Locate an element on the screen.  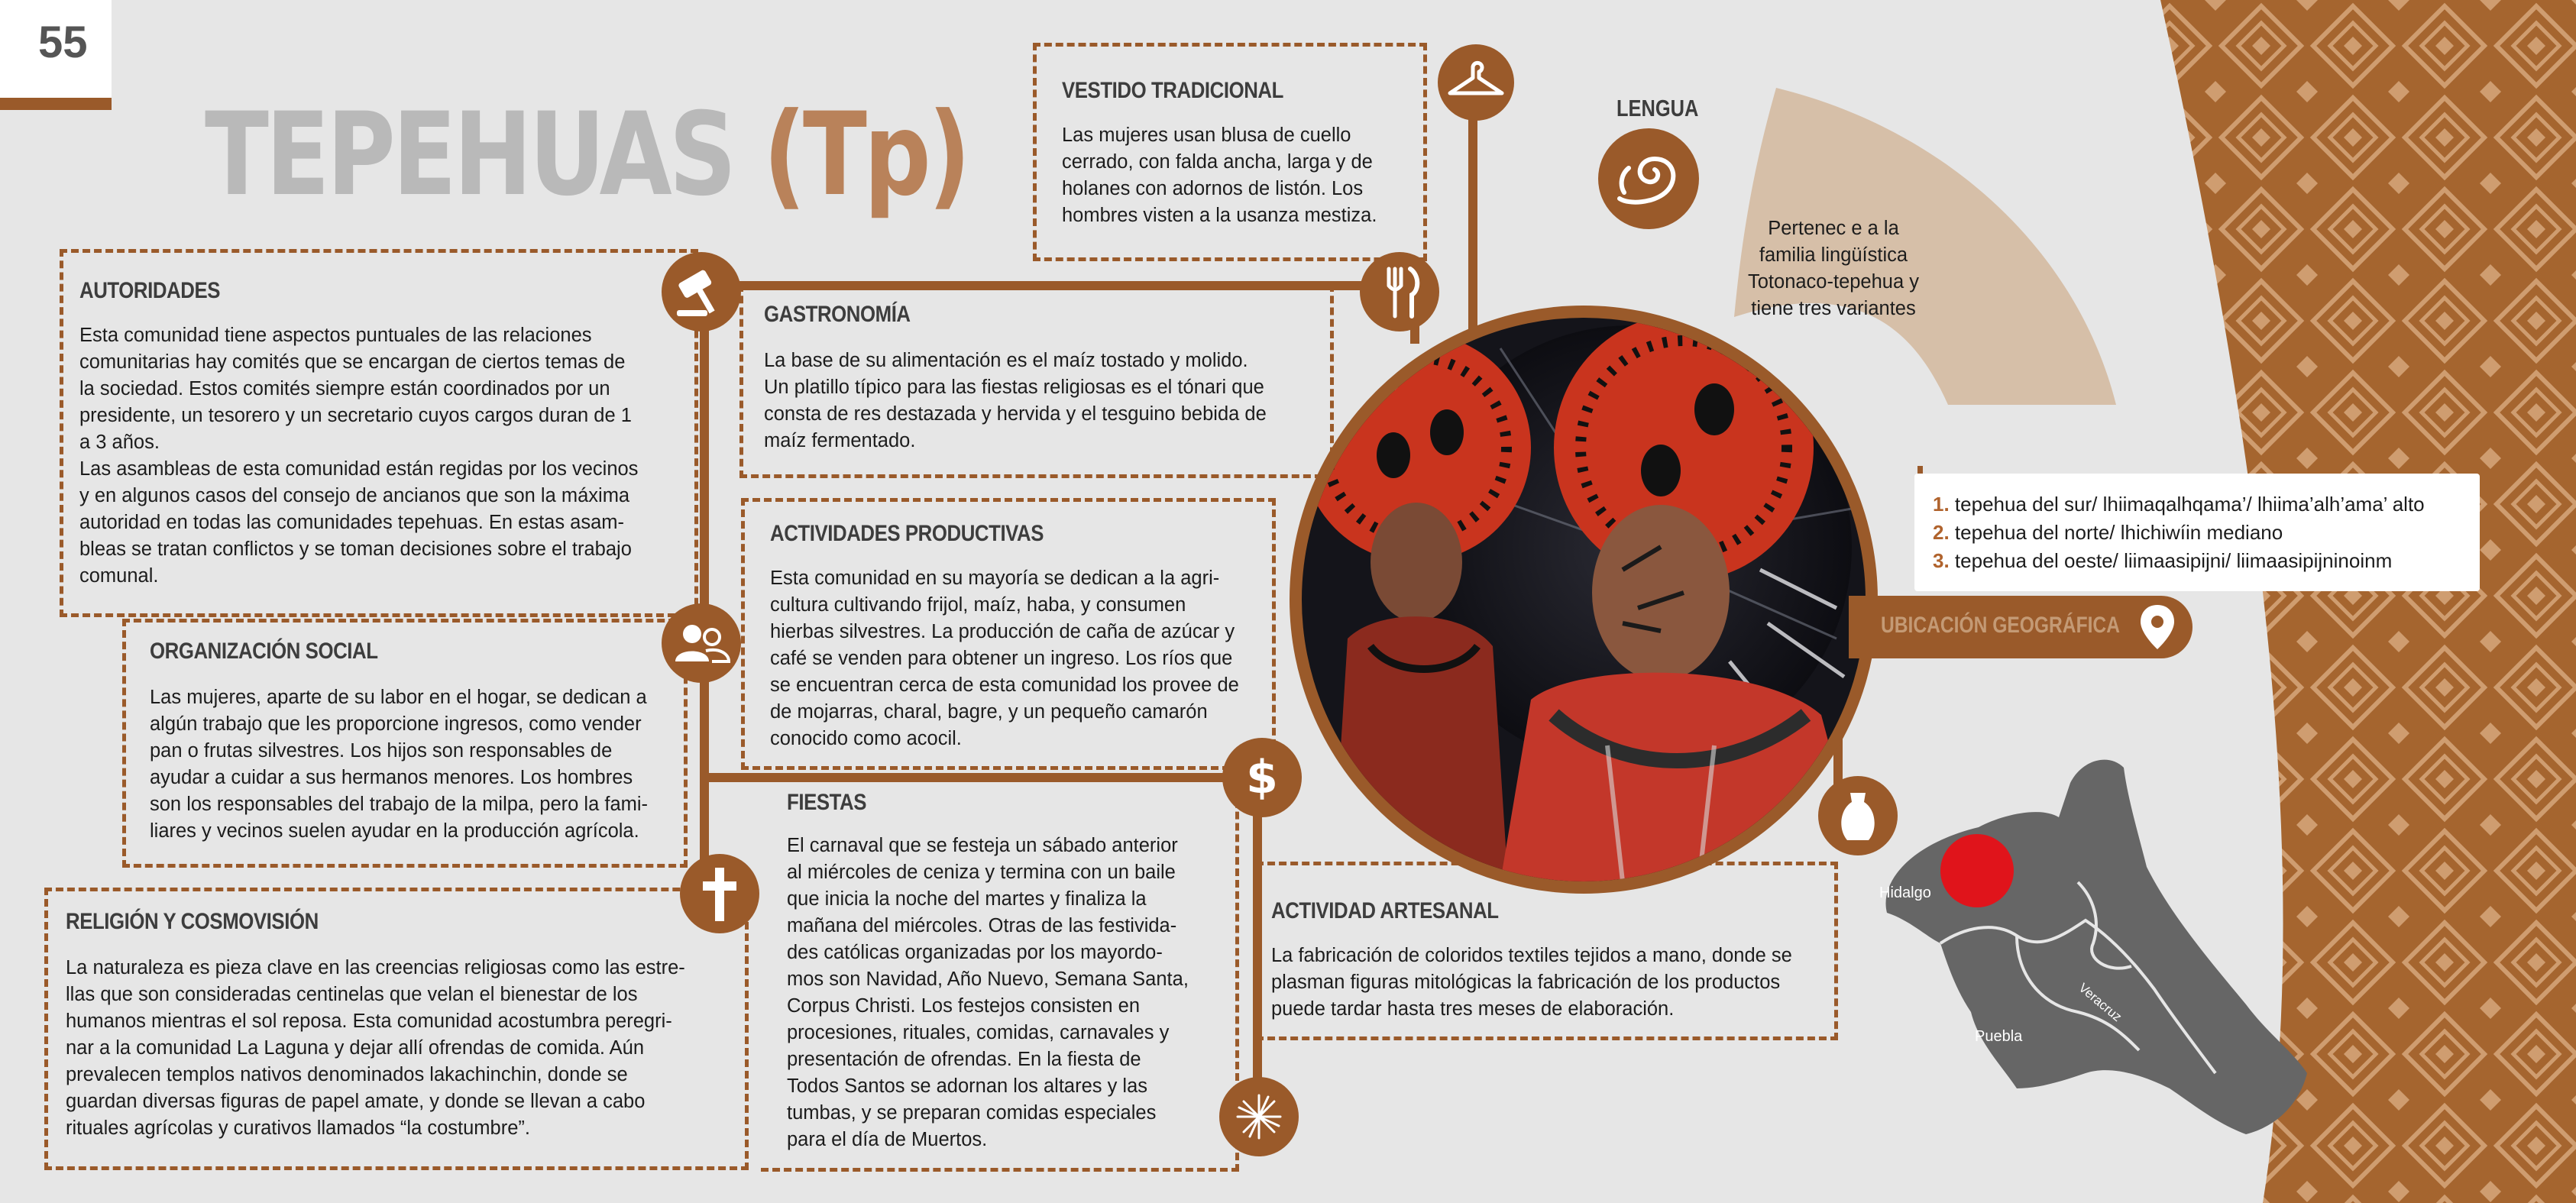
lengua-label: LENGUA is located at coordinates (1657, 108).